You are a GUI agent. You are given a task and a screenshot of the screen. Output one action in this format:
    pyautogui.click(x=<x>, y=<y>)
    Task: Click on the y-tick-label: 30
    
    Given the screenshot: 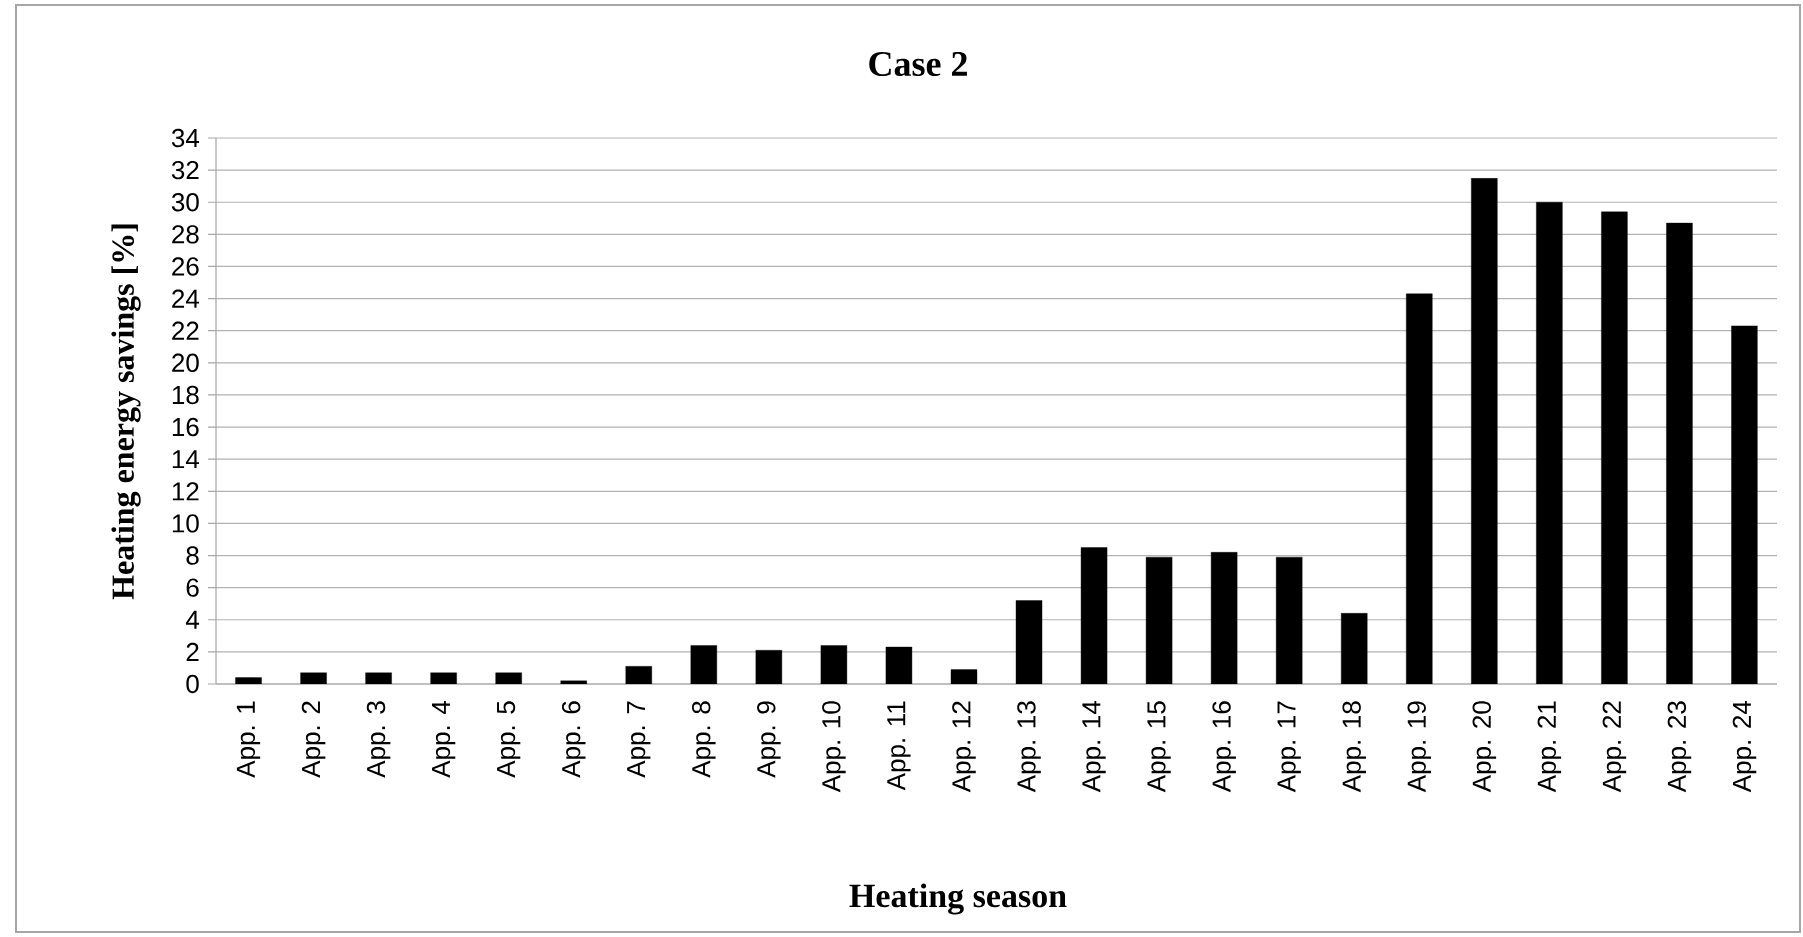 What is the action you would take?
    pyautogui.click(x=185, y=202)
    